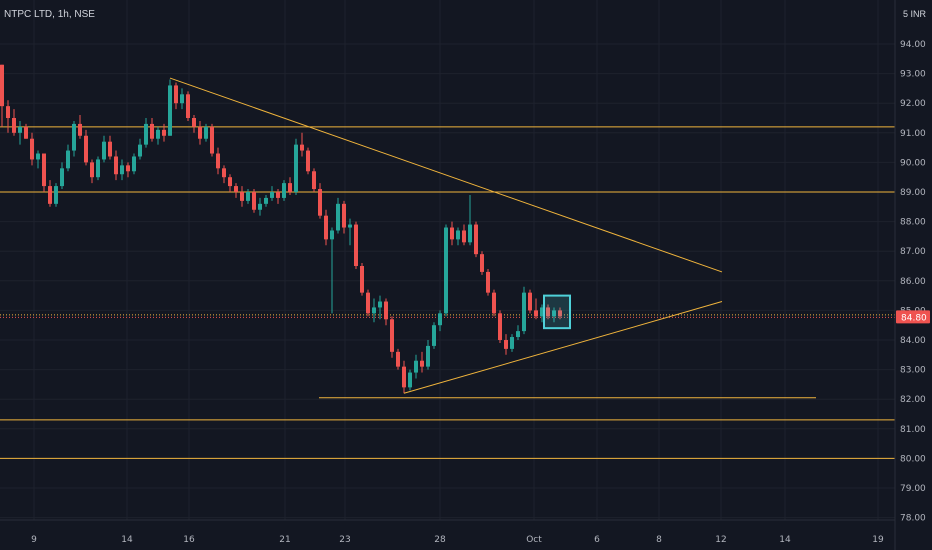  I want to click on last-price-label: 84.80, so click(914, 318).